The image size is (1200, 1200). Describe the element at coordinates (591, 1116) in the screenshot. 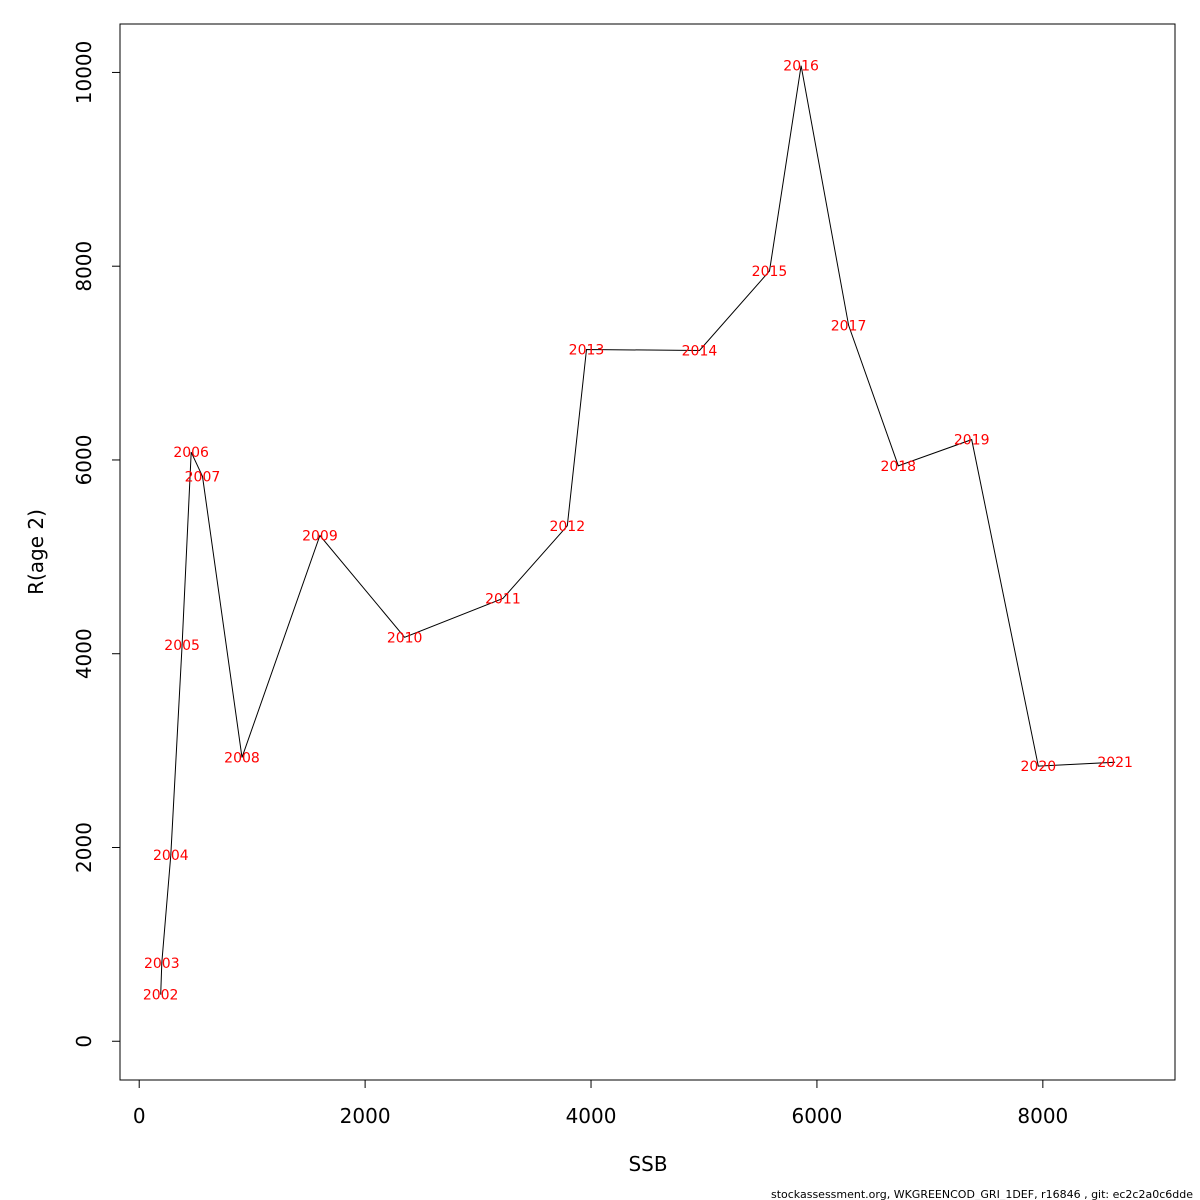

I see `x-tick-label: 4000` at that location.